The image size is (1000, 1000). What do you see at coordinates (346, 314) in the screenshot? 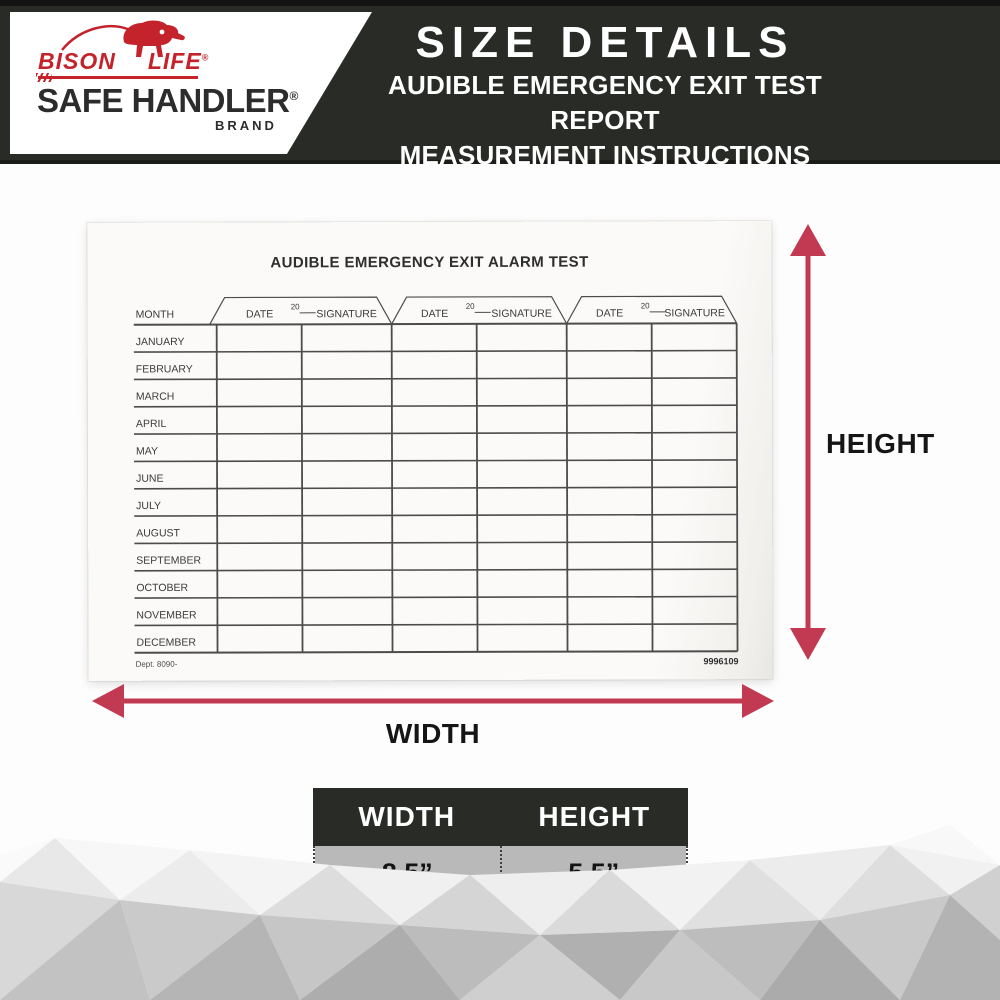
I see `column-header-signature-1: SIGNATURE` at bounding box center [346, 314].